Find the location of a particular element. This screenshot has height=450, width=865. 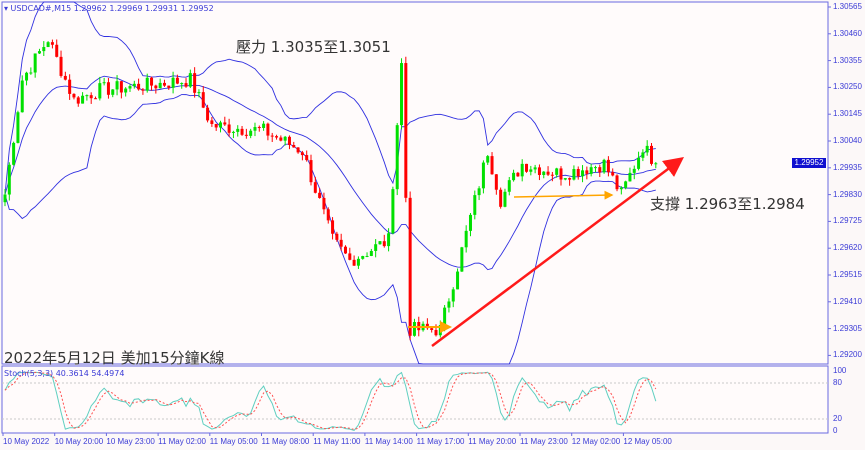

support-annotation: 支撐 1.2963至1.2984 is located at coordinates (727, 204).